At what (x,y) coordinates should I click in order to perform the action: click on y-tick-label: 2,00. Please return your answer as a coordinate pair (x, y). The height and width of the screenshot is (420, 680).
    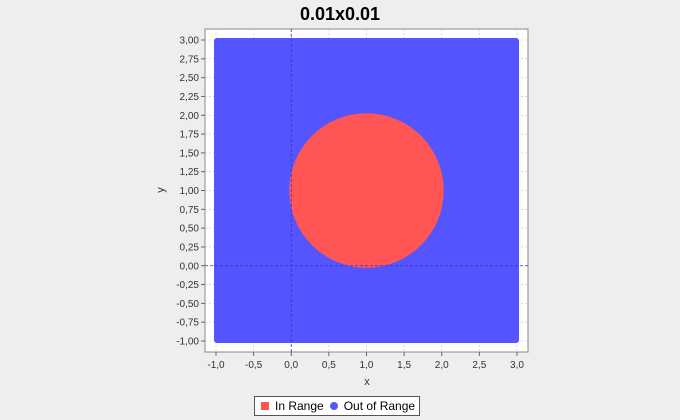
    Looking at the image, I should click on (190, 116).